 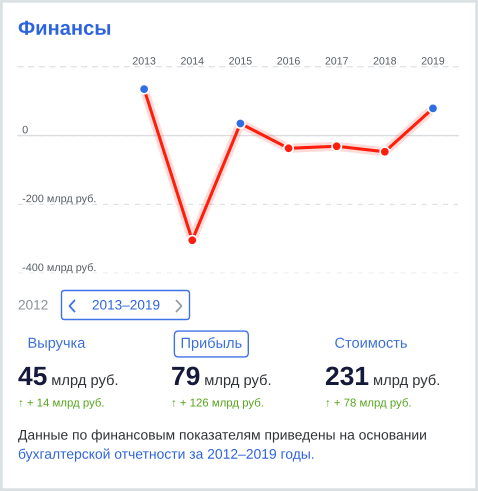 I want to click on data-label: 231, so click(x=347, y=376).